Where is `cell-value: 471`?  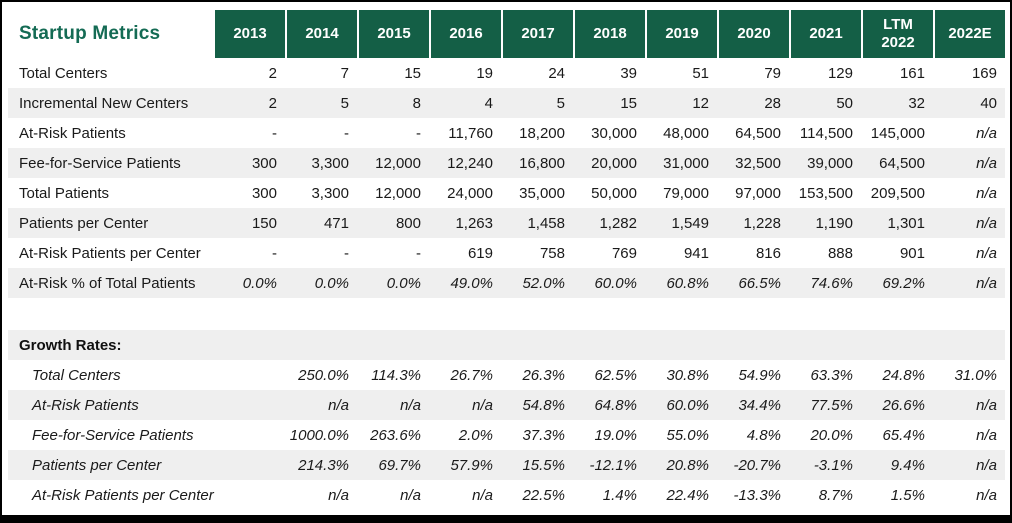
cell-value: 471 is located at coordinates (336, 223).